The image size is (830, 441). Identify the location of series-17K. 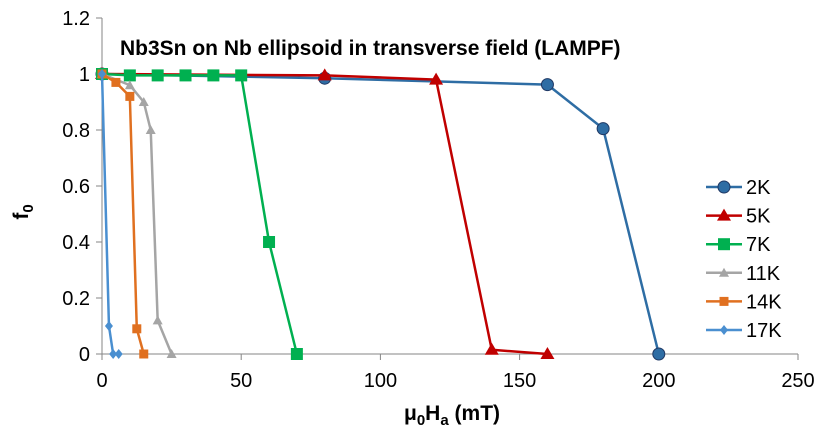
(110, 214).